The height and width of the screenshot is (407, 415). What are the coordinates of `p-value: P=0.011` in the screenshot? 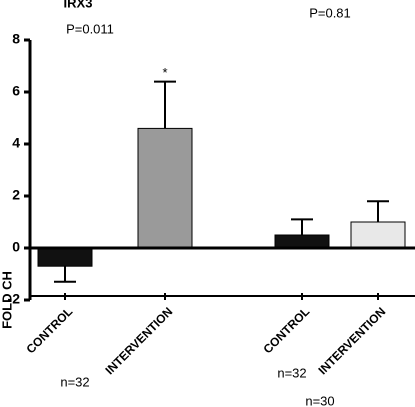 It's located at (90, 28).